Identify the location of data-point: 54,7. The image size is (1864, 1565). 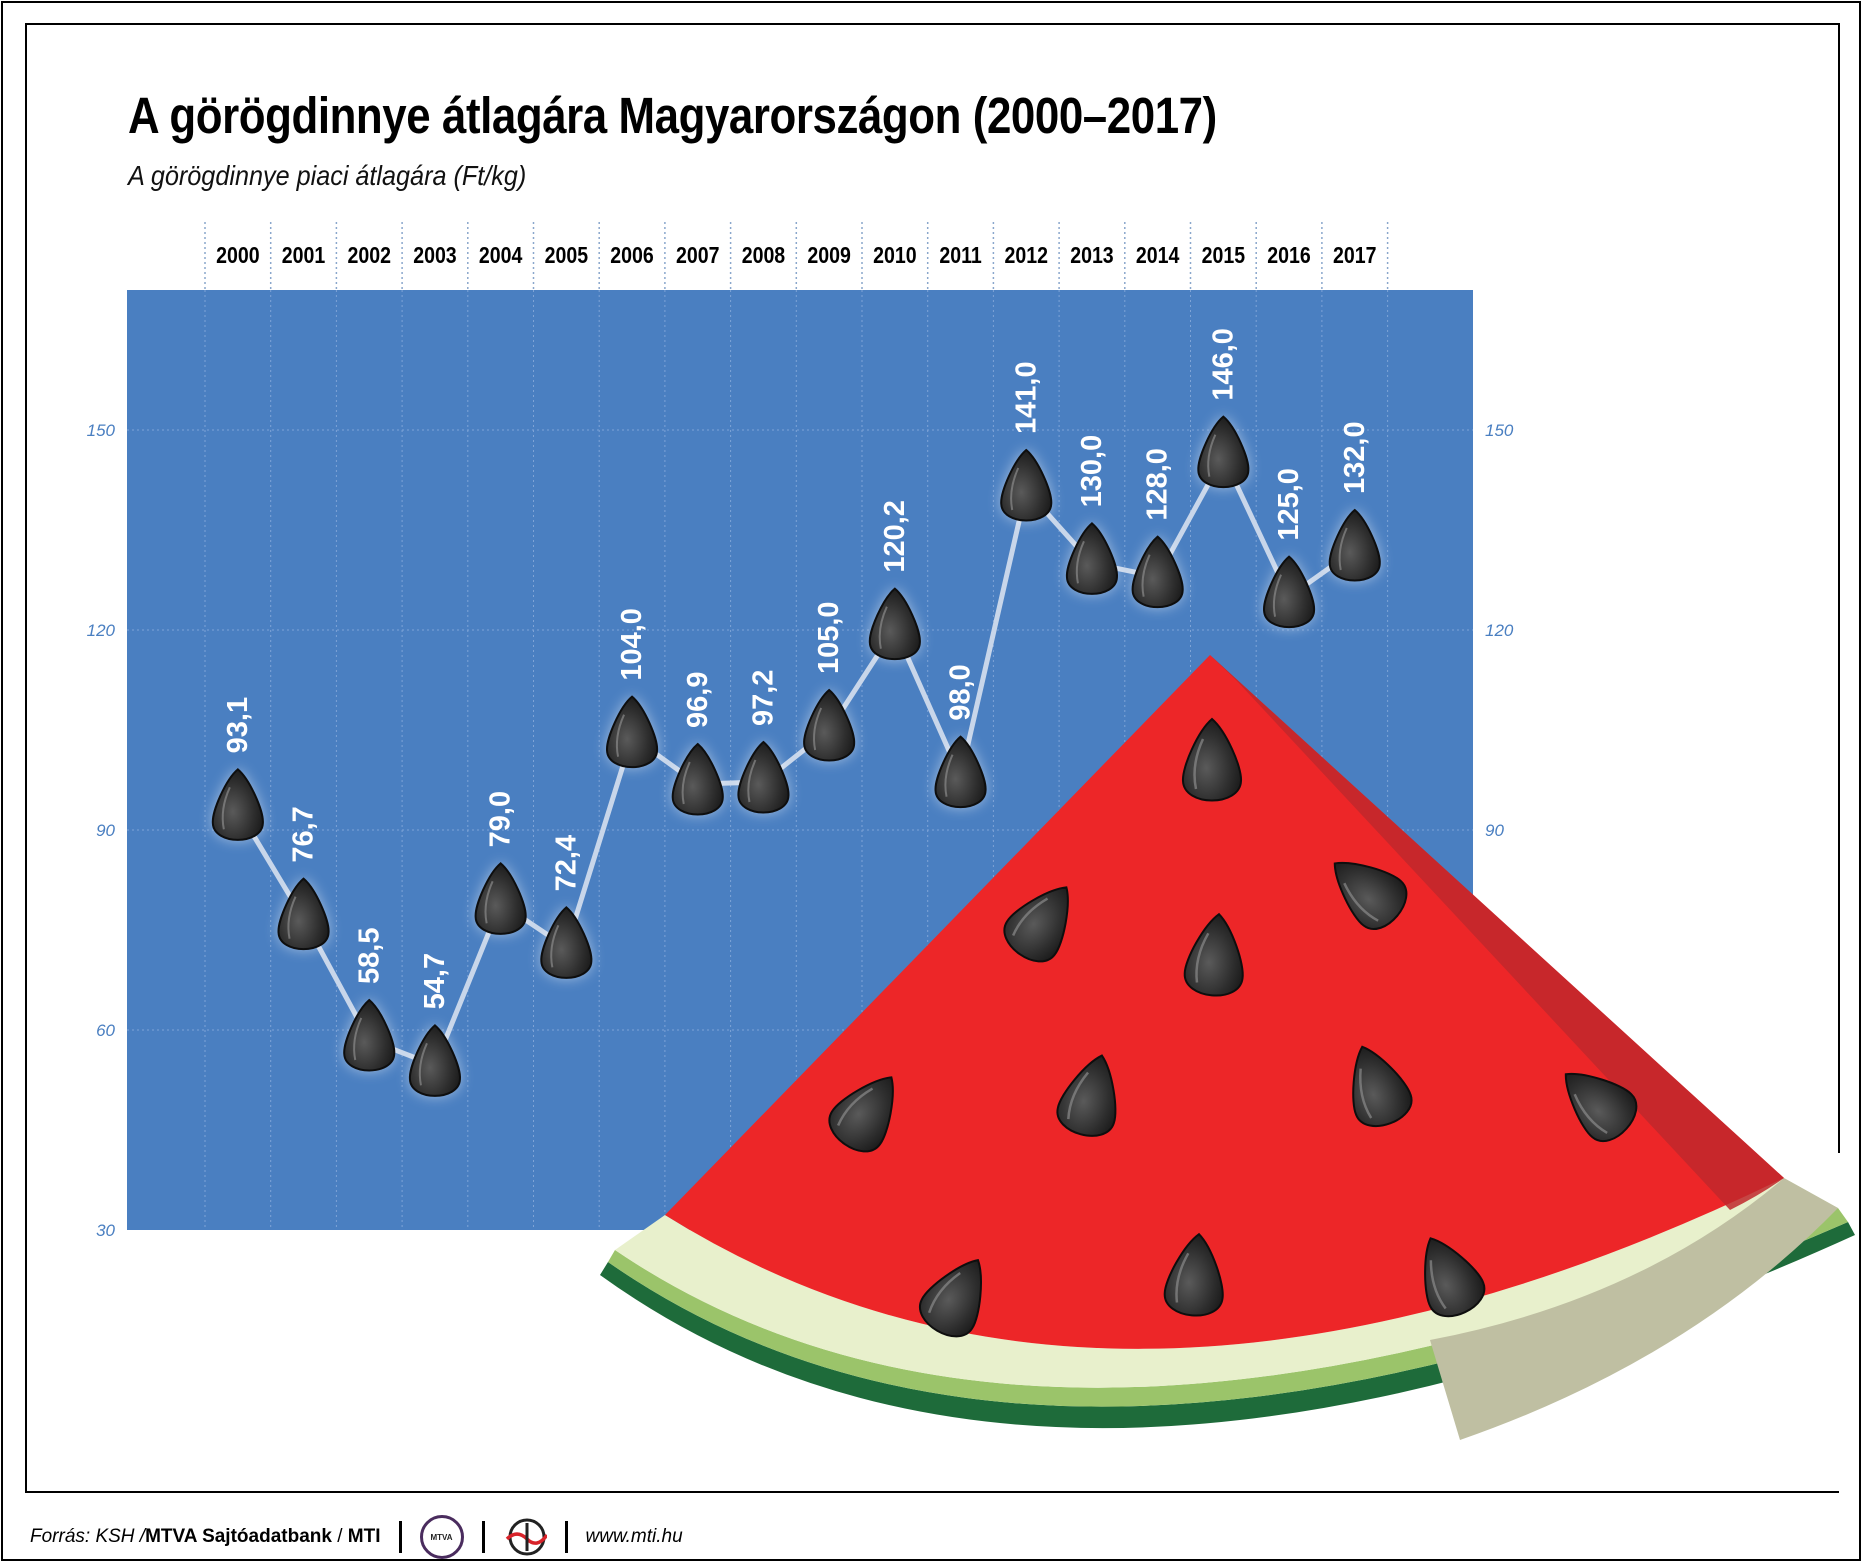
(434, 1025).